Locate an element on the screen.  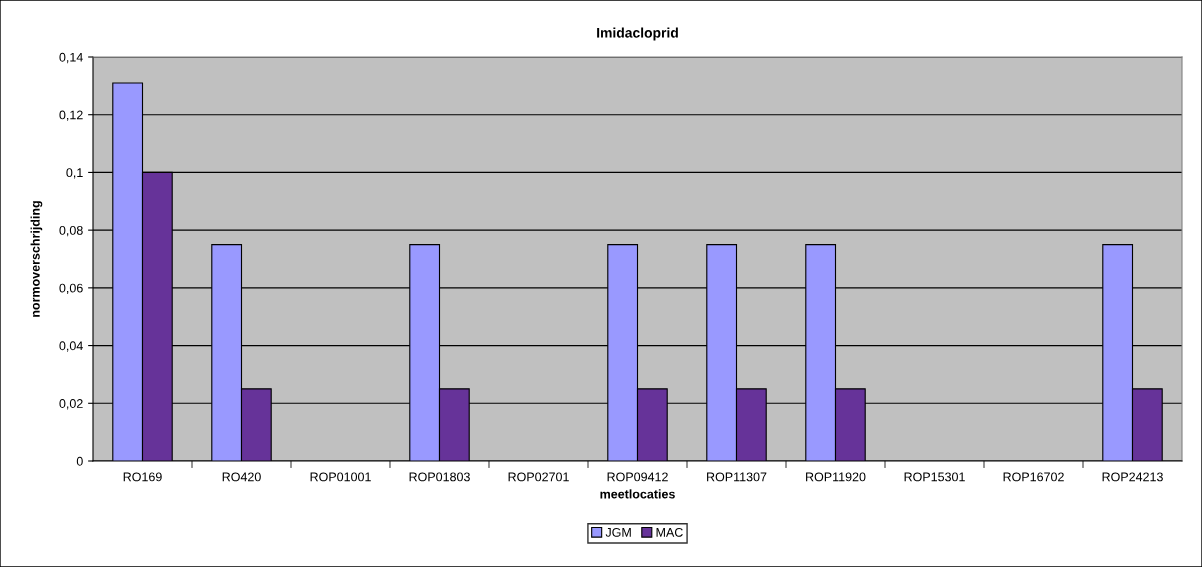
x-tick-label: ROP11920 is located at coordinates (836, 477).